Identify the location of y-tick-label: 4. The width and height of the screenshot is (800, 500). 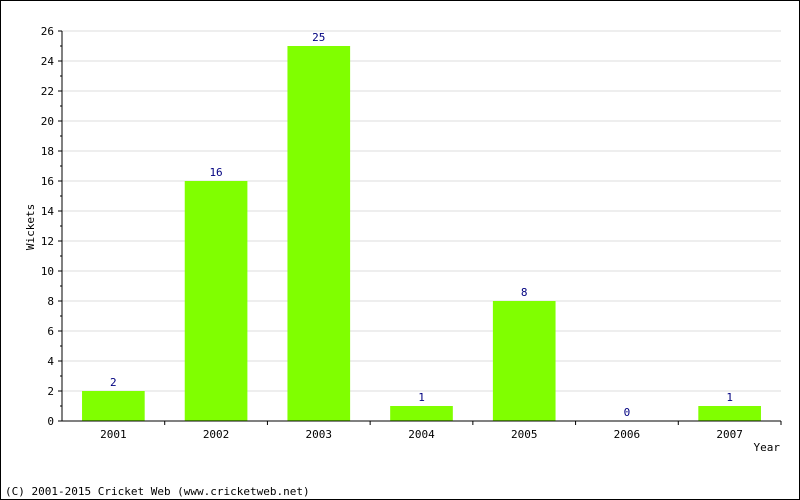
(50, 361).